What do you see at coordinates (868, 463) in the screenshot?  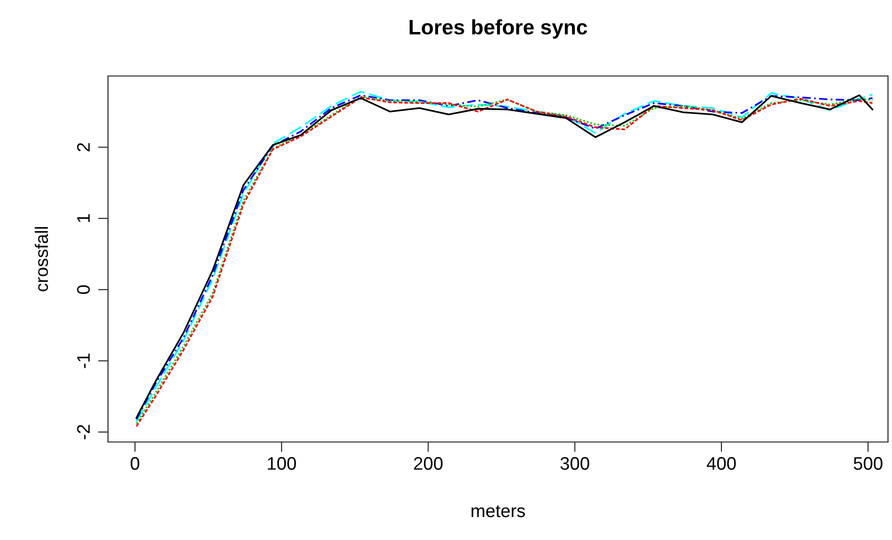 I see `x-tick-label: 500` at bounding box center [868, 463].